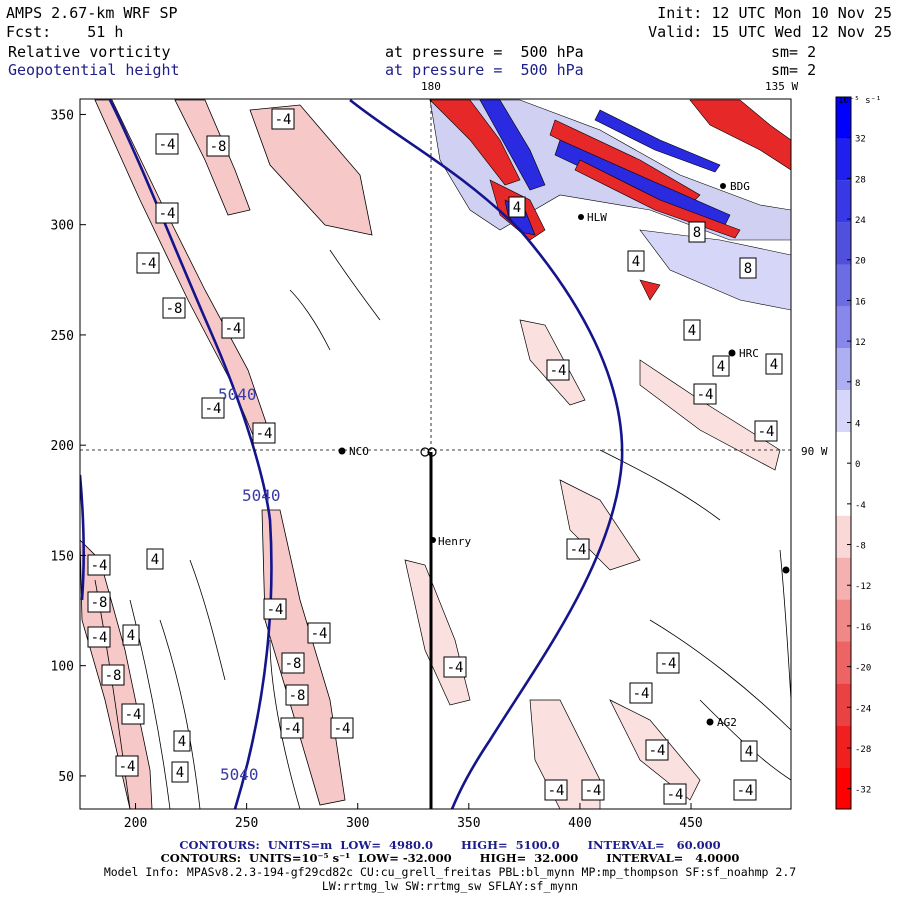 The width and height of the screenshot is (900, 900). Describe the element at coordinates (857, 384) in the screenshot. I see `colorbar-tick-label: 8` at that location.